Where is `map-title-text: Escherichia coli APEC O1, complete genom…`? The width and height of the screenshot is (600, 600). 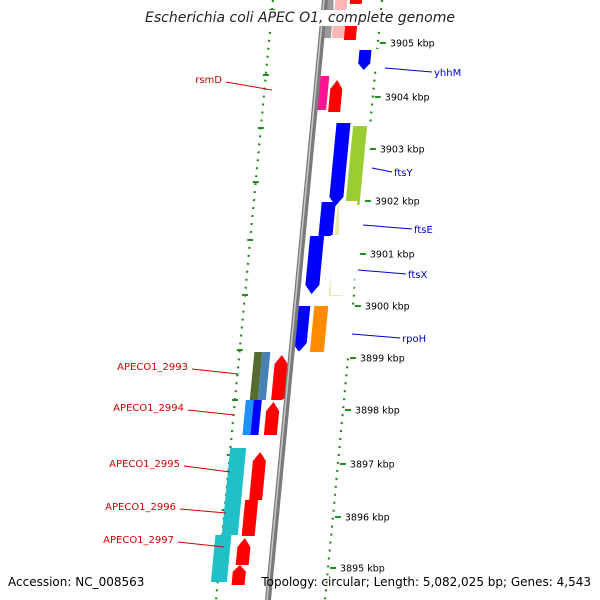
map-title-text: Escherichia coli APEC O1, complete genom… is located at coordinates (300, 18).